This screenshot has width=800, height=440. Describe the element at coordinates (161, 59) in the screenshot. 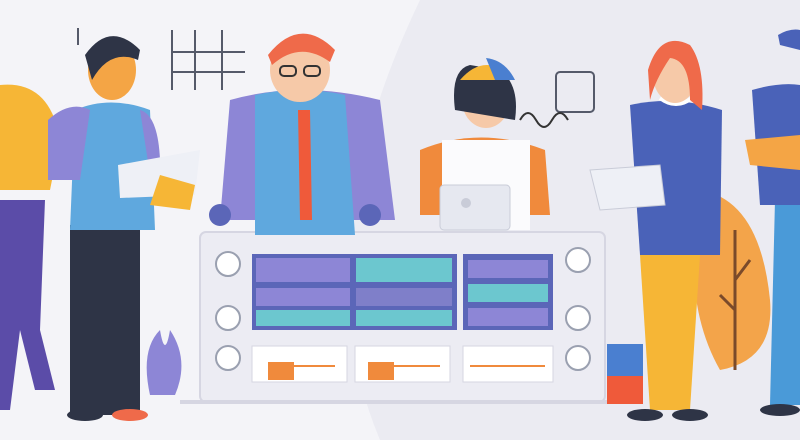

I see `wall-grid-decor` at that location.